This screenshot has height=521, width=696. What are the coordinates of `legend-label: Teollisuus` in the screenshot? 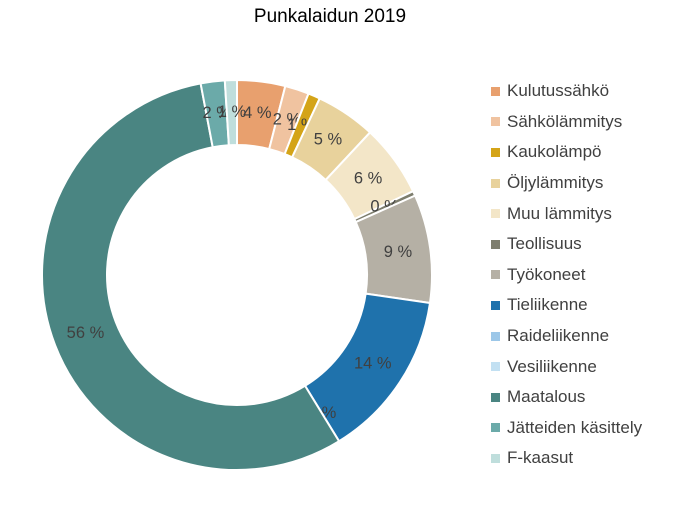 It's located at (544, 244).